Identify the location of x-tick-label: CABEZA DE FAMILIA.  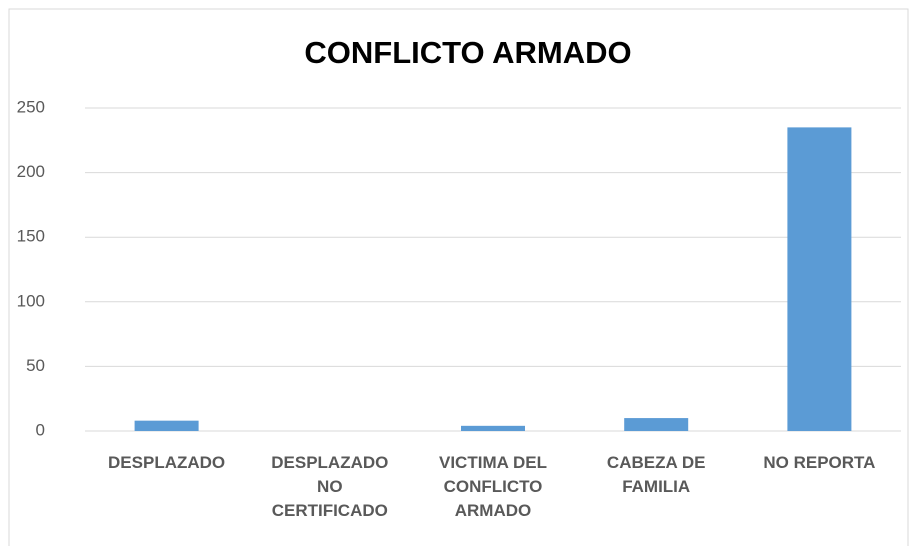
(656, 474).